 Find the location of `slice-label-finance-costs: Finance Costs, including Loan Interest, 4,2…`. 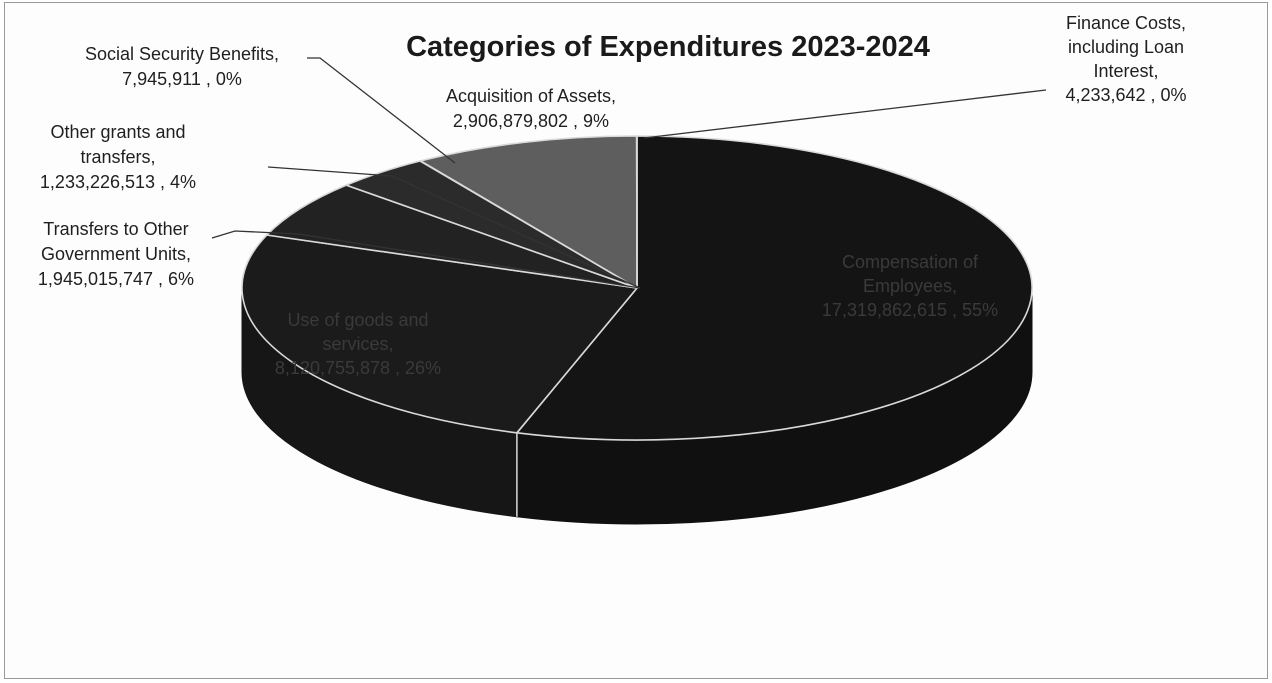

slice-label-finance-costs: Finance Costs, including Loan Interest, 4,2… is located at coordinates (1125, 59).